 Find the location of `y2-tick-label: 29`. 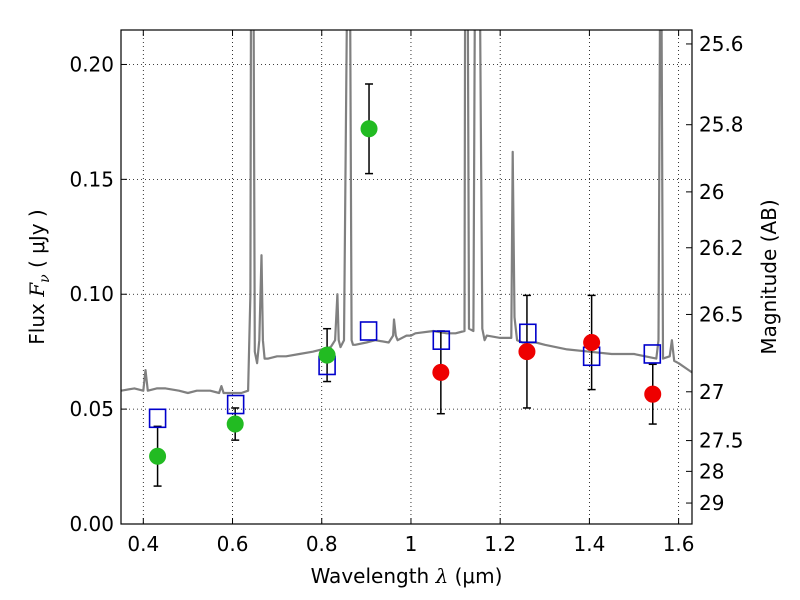

y2-tick-label: 29 is located at coordinates (711, 503).